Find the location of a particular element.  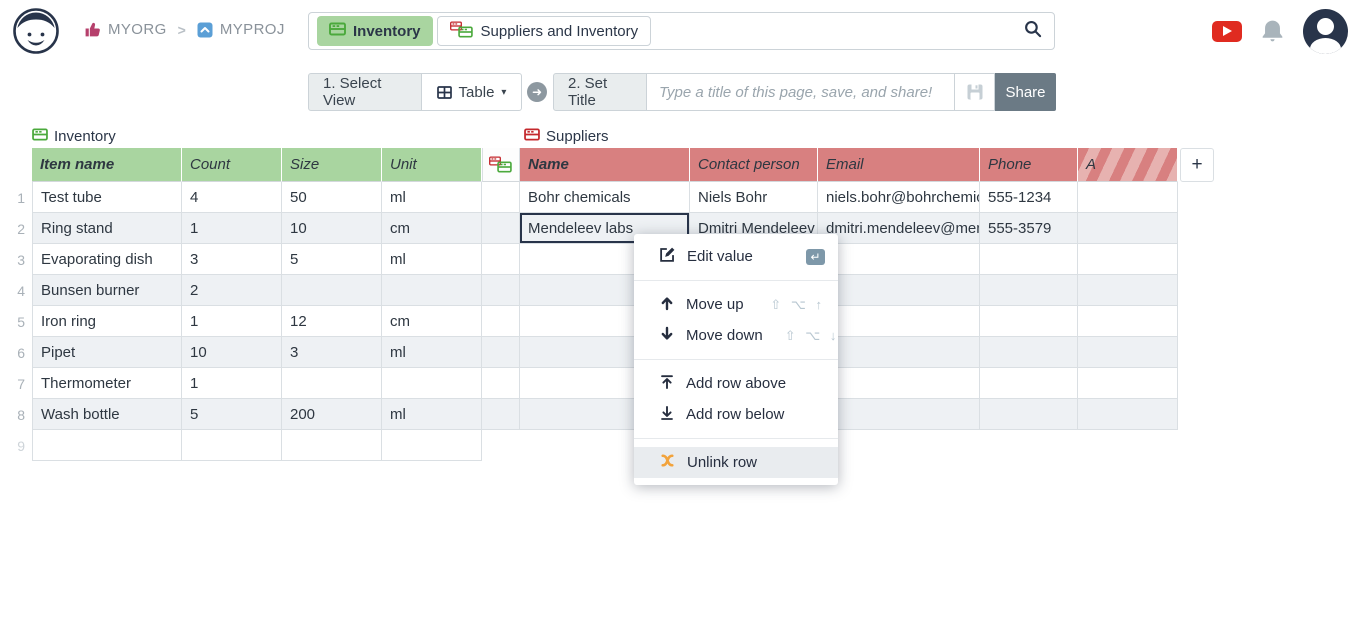

row-number: 9 is located at coordinates (21, 445).